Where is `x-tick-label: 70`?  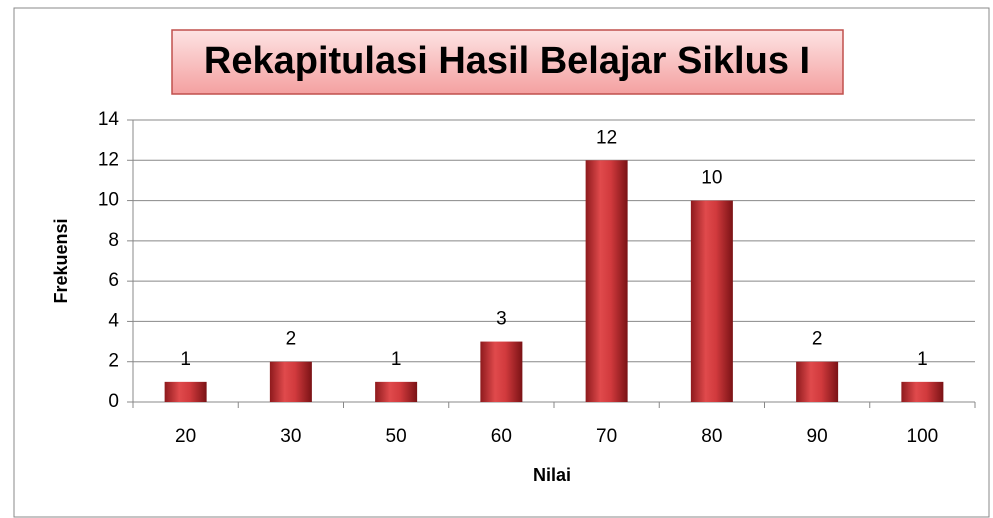 x-tick-label: 70 is located at coordinates (606, 436).